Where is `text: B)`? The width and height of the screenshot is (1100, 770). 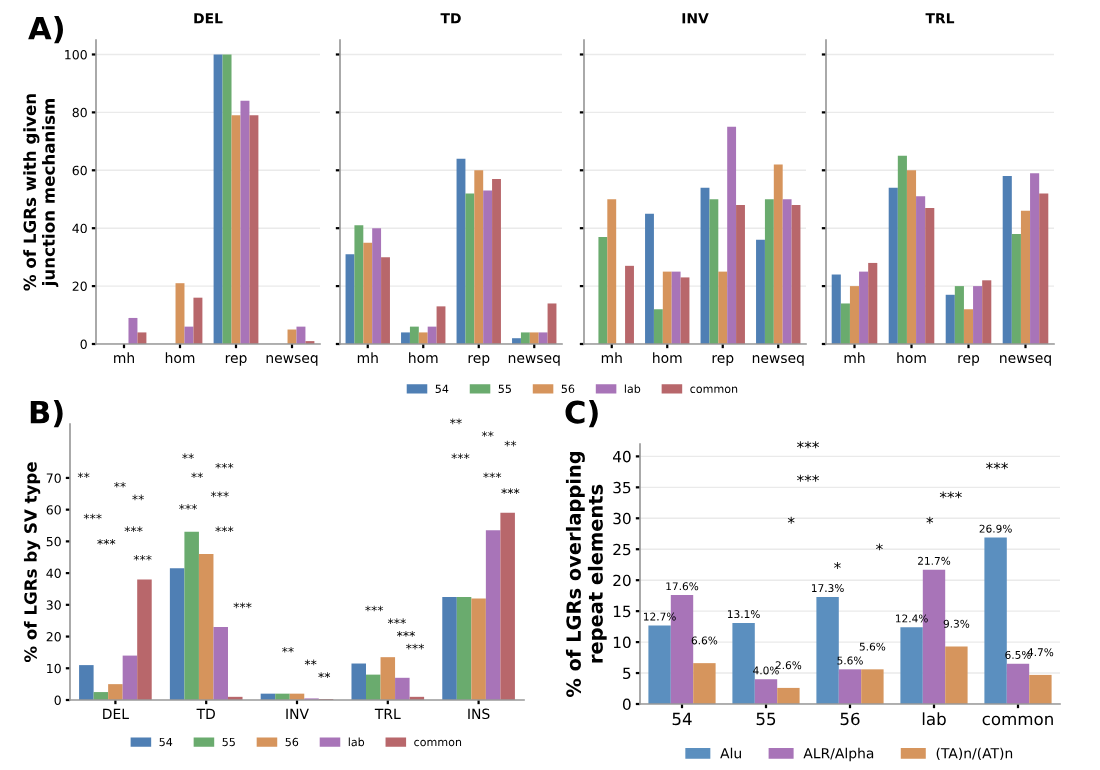 text: B) is located at coordinates (46, 414).